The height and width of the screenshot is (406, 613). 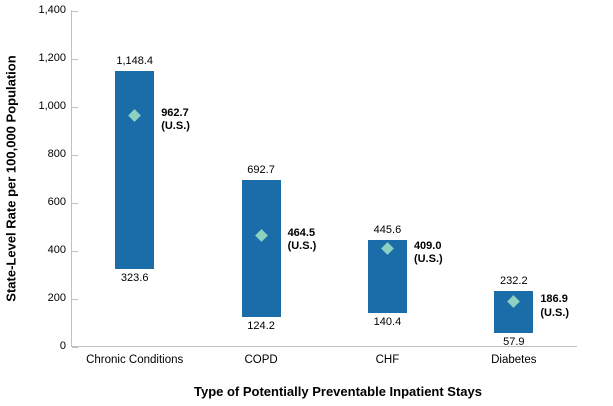 What do you see at coordinates (554, 299) in the screenshot?
I see `us-rate-value: 186.9` at bounding box center [554, 299].